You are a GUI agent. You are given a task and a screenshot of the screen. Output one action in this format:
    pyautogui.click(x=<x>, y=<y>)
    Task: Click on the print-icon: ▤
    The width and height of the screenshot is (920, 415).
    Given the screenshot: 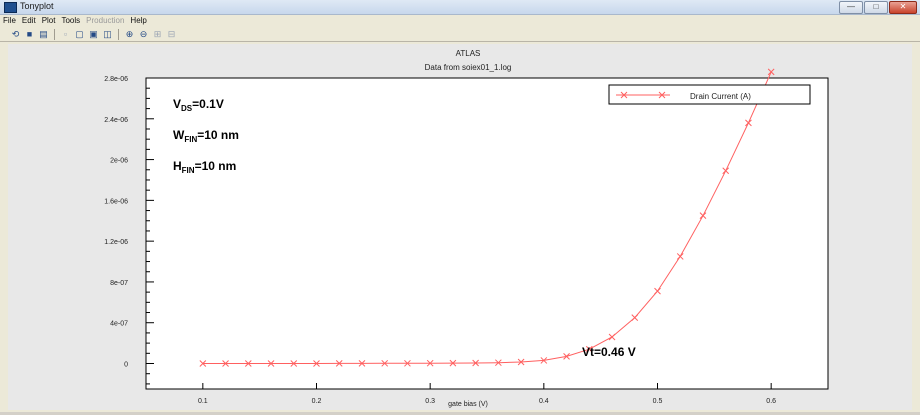 What is the action you would take?
    pyautogui.click(x=43, y=33)
    